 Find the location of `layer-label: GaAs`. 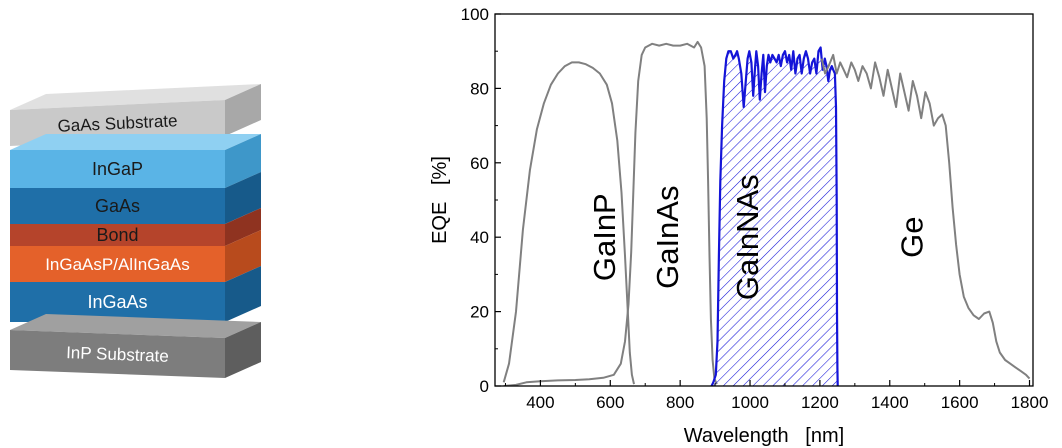

layer-label: GaAs is located at coordinates (117, 206).